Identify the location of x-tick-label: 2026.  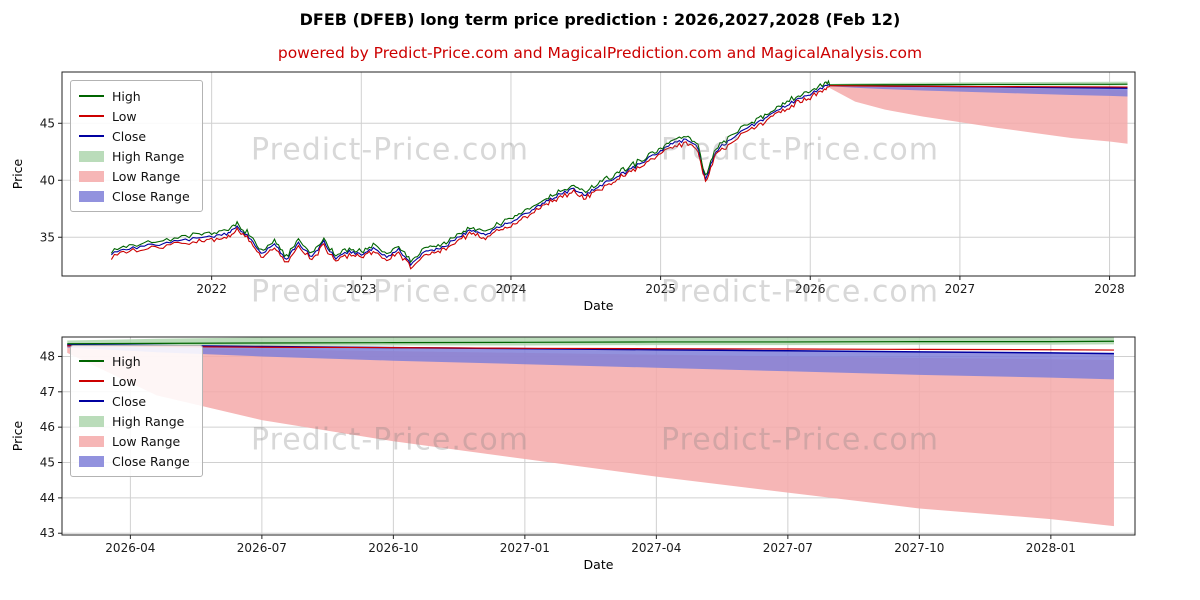
(810, 289).